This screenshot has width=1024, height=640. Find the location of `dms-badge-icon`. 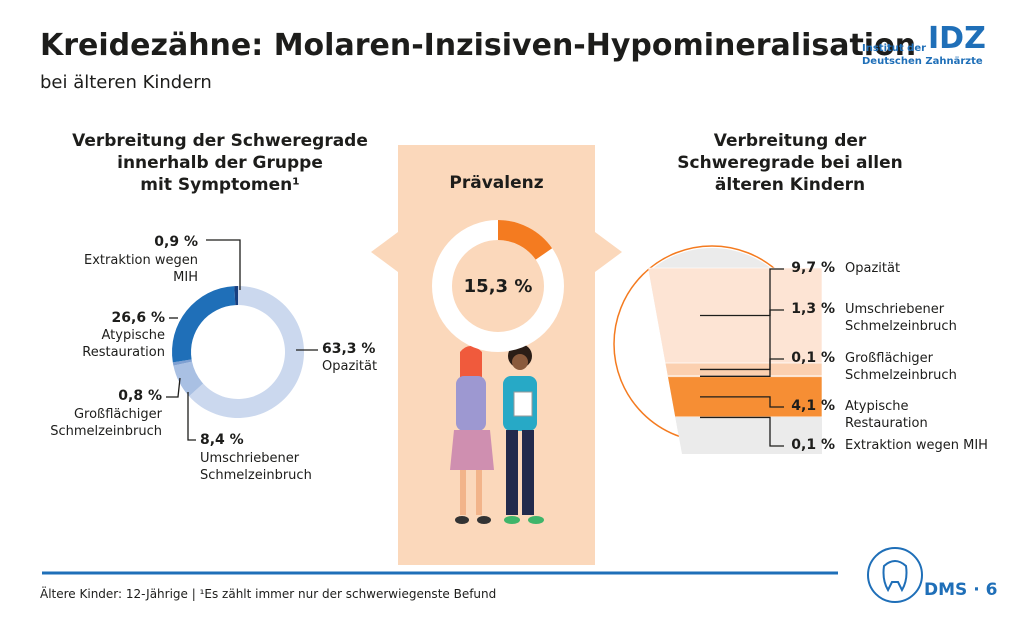

dms-badge-icon is located at coordinates (895, 575).